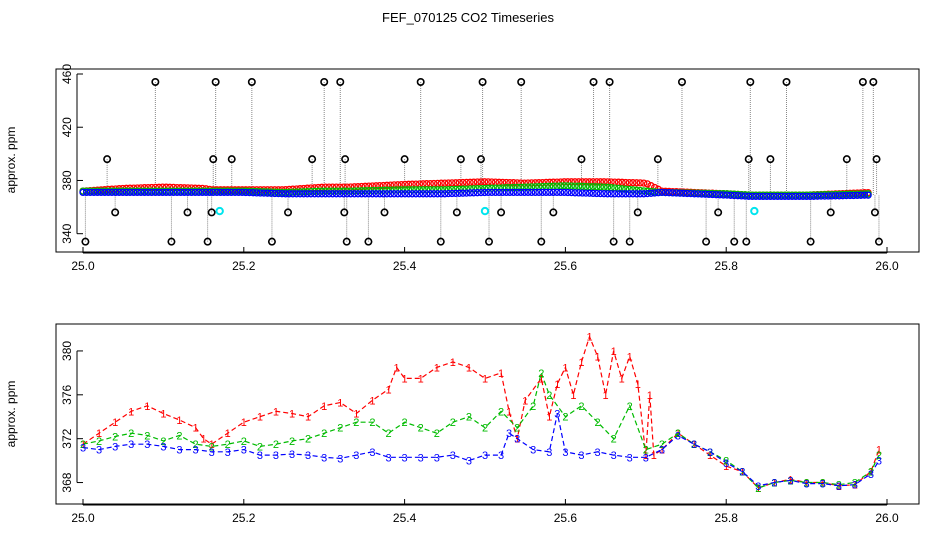  What do you see at coordinates (405, 266) in the screenshot?
I see `top-x-tick-label: 25.4` at bounding box center [405, 266].